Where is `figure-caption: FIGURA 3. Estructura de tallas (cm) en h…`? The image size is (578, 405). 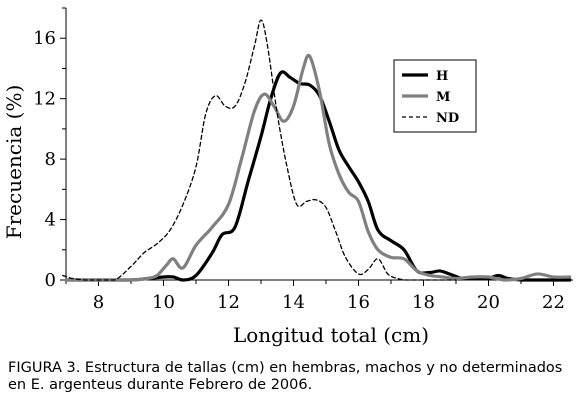
figure-caption: FIGURA 3. Estructura de tallas (cm) en h… is located at coordinates (285, 376).